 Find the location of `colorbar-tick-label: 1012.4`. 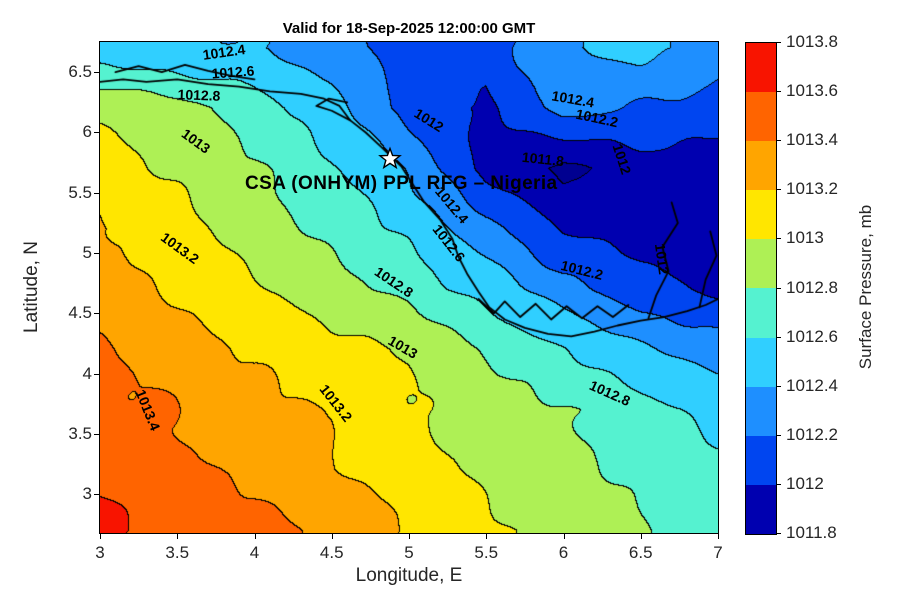

colorbar-tick-label: 1012.4 is located at coordinates (812, 385).